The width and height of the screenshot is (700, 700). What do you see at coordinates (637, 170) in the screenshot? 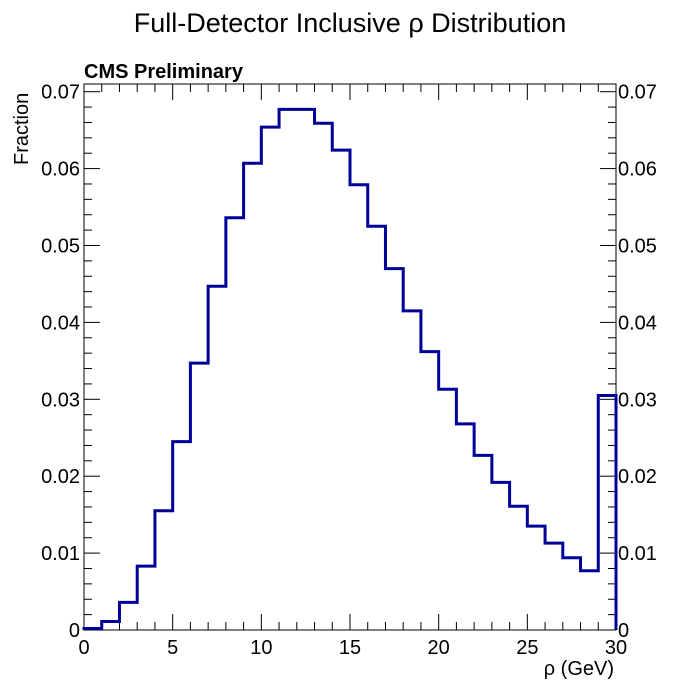
I see `y-tick-label-right: 0.06` at bounding box center [637, 170].